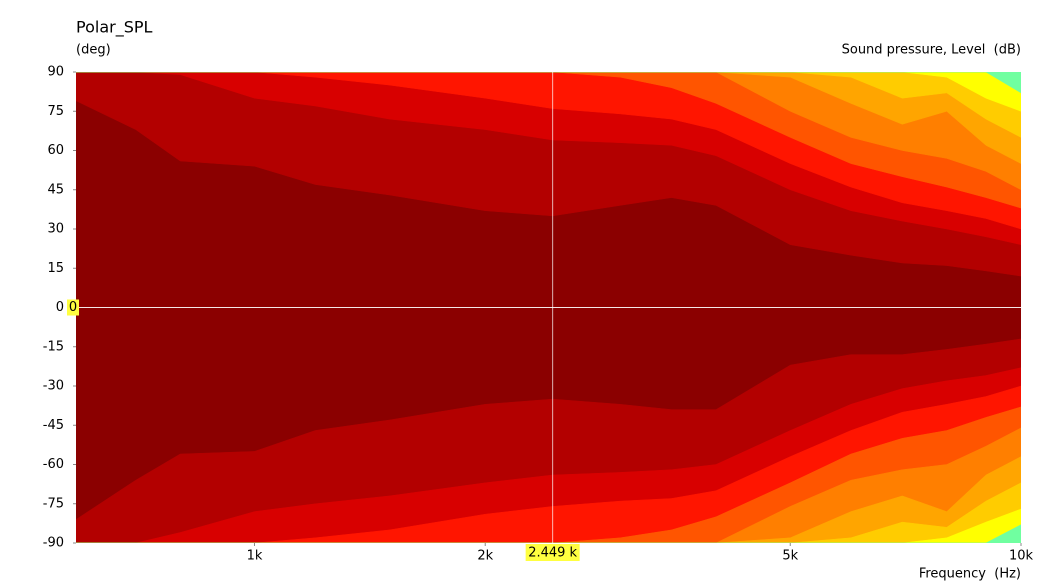  Describe the element at coordinates (970, 574) in the screenshot. I see `x-axis-label: Frequency (Hz)` at that location.